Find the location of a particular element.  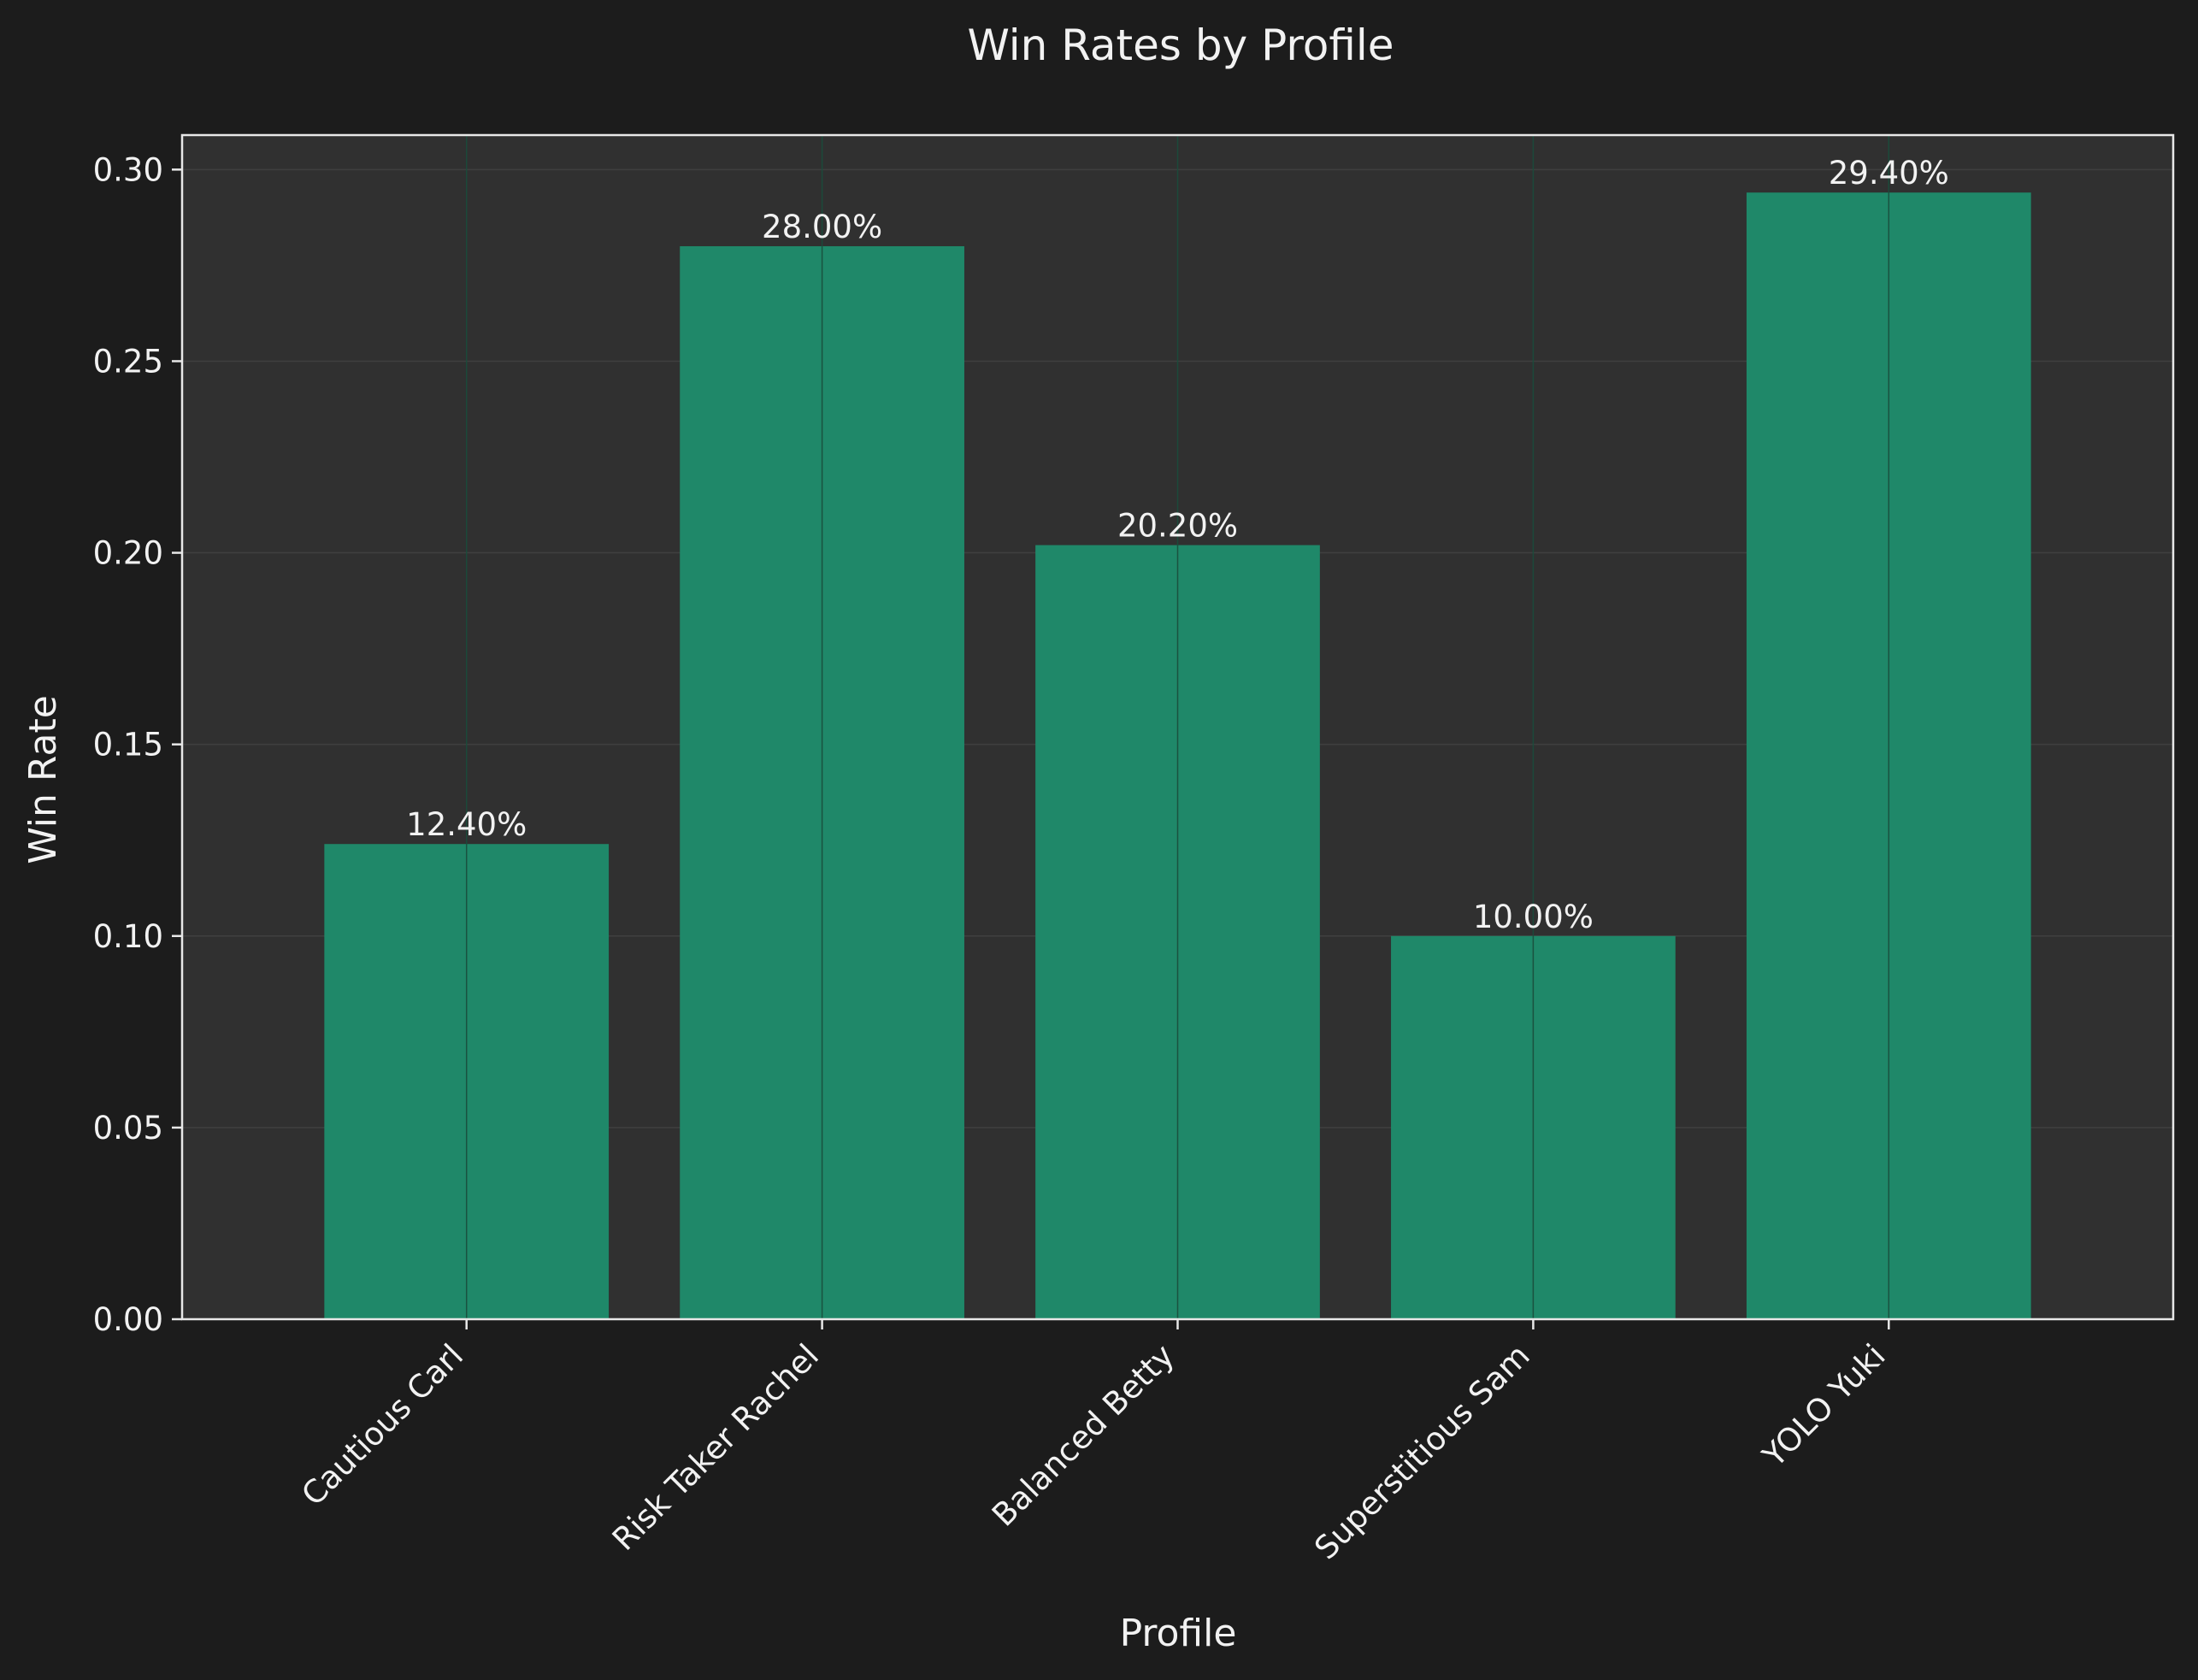

bar-value-label: 28.00% is located at coordinates (822, 227).